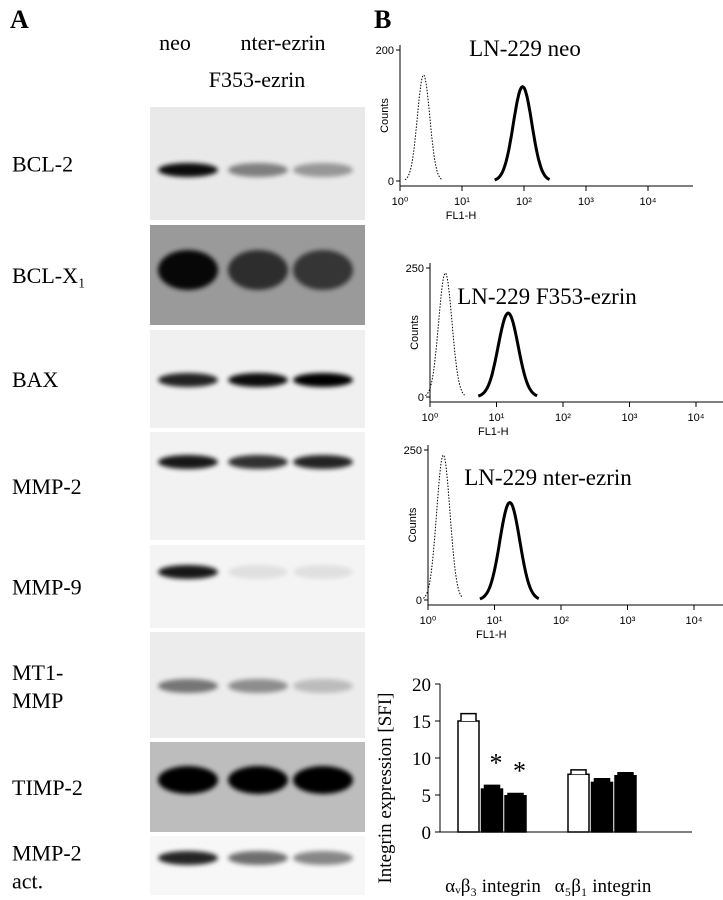 This screenshot has height=900, width=723. Describe the element at coordinates (493, 886) in the screenshot. I see `x-tick-label: αᵥβ₃ integrin` at that location.